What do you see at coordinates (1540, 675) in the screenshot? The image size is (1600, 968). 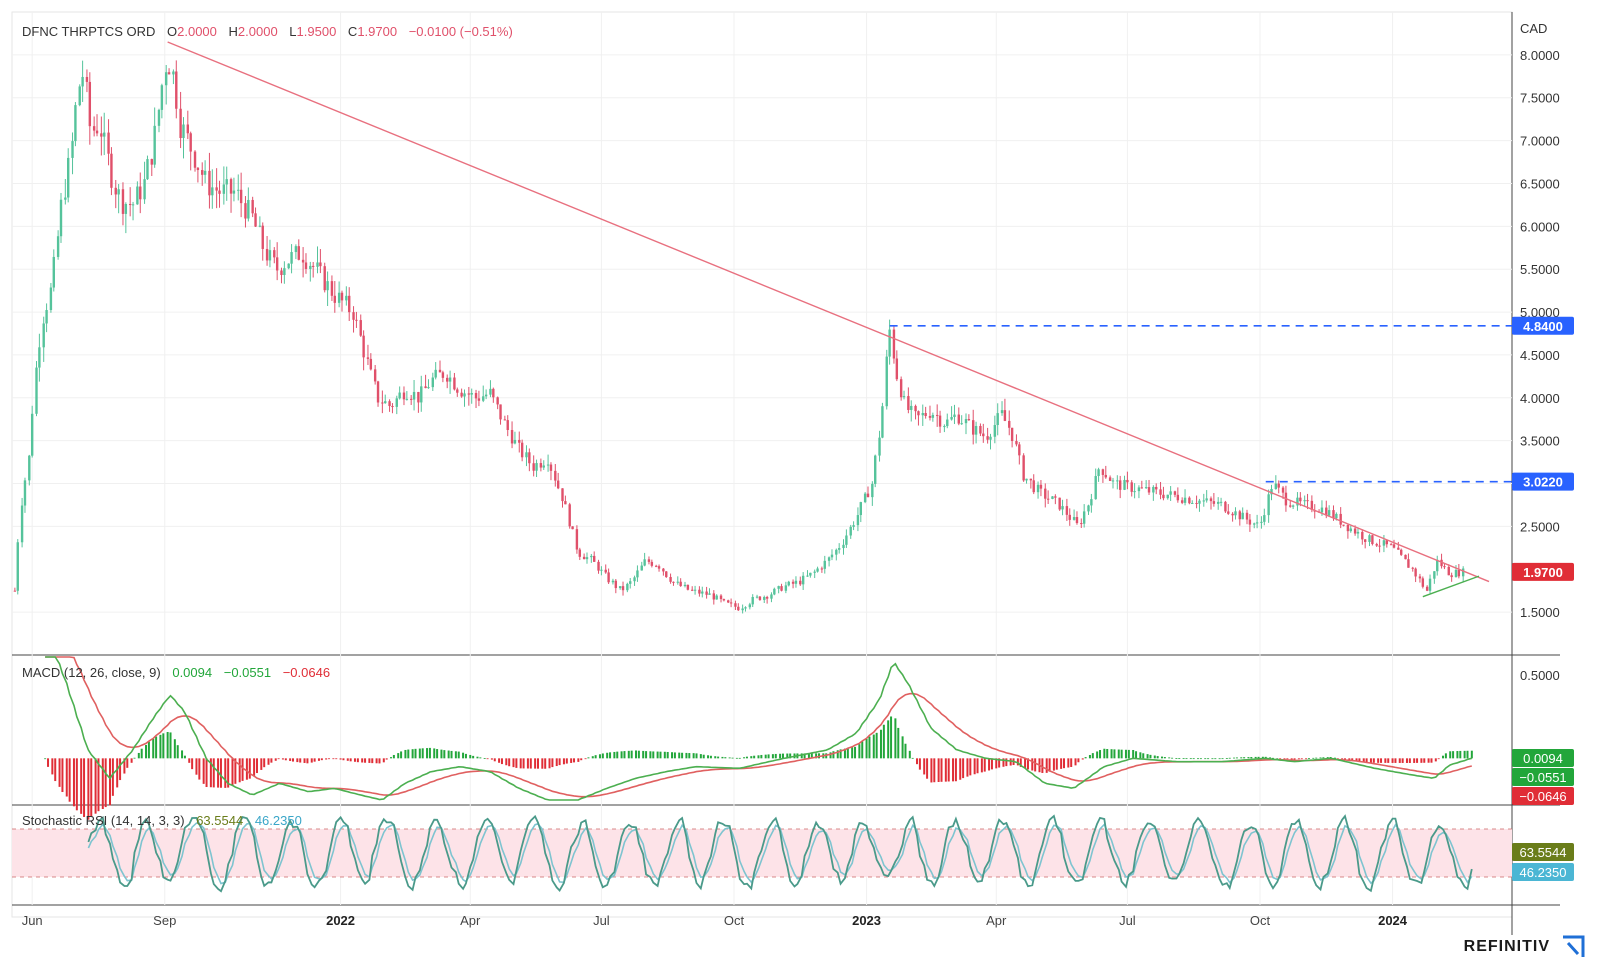 I see `macd-y-tick-label: 0.5000` at bounding box center [1540, 675].